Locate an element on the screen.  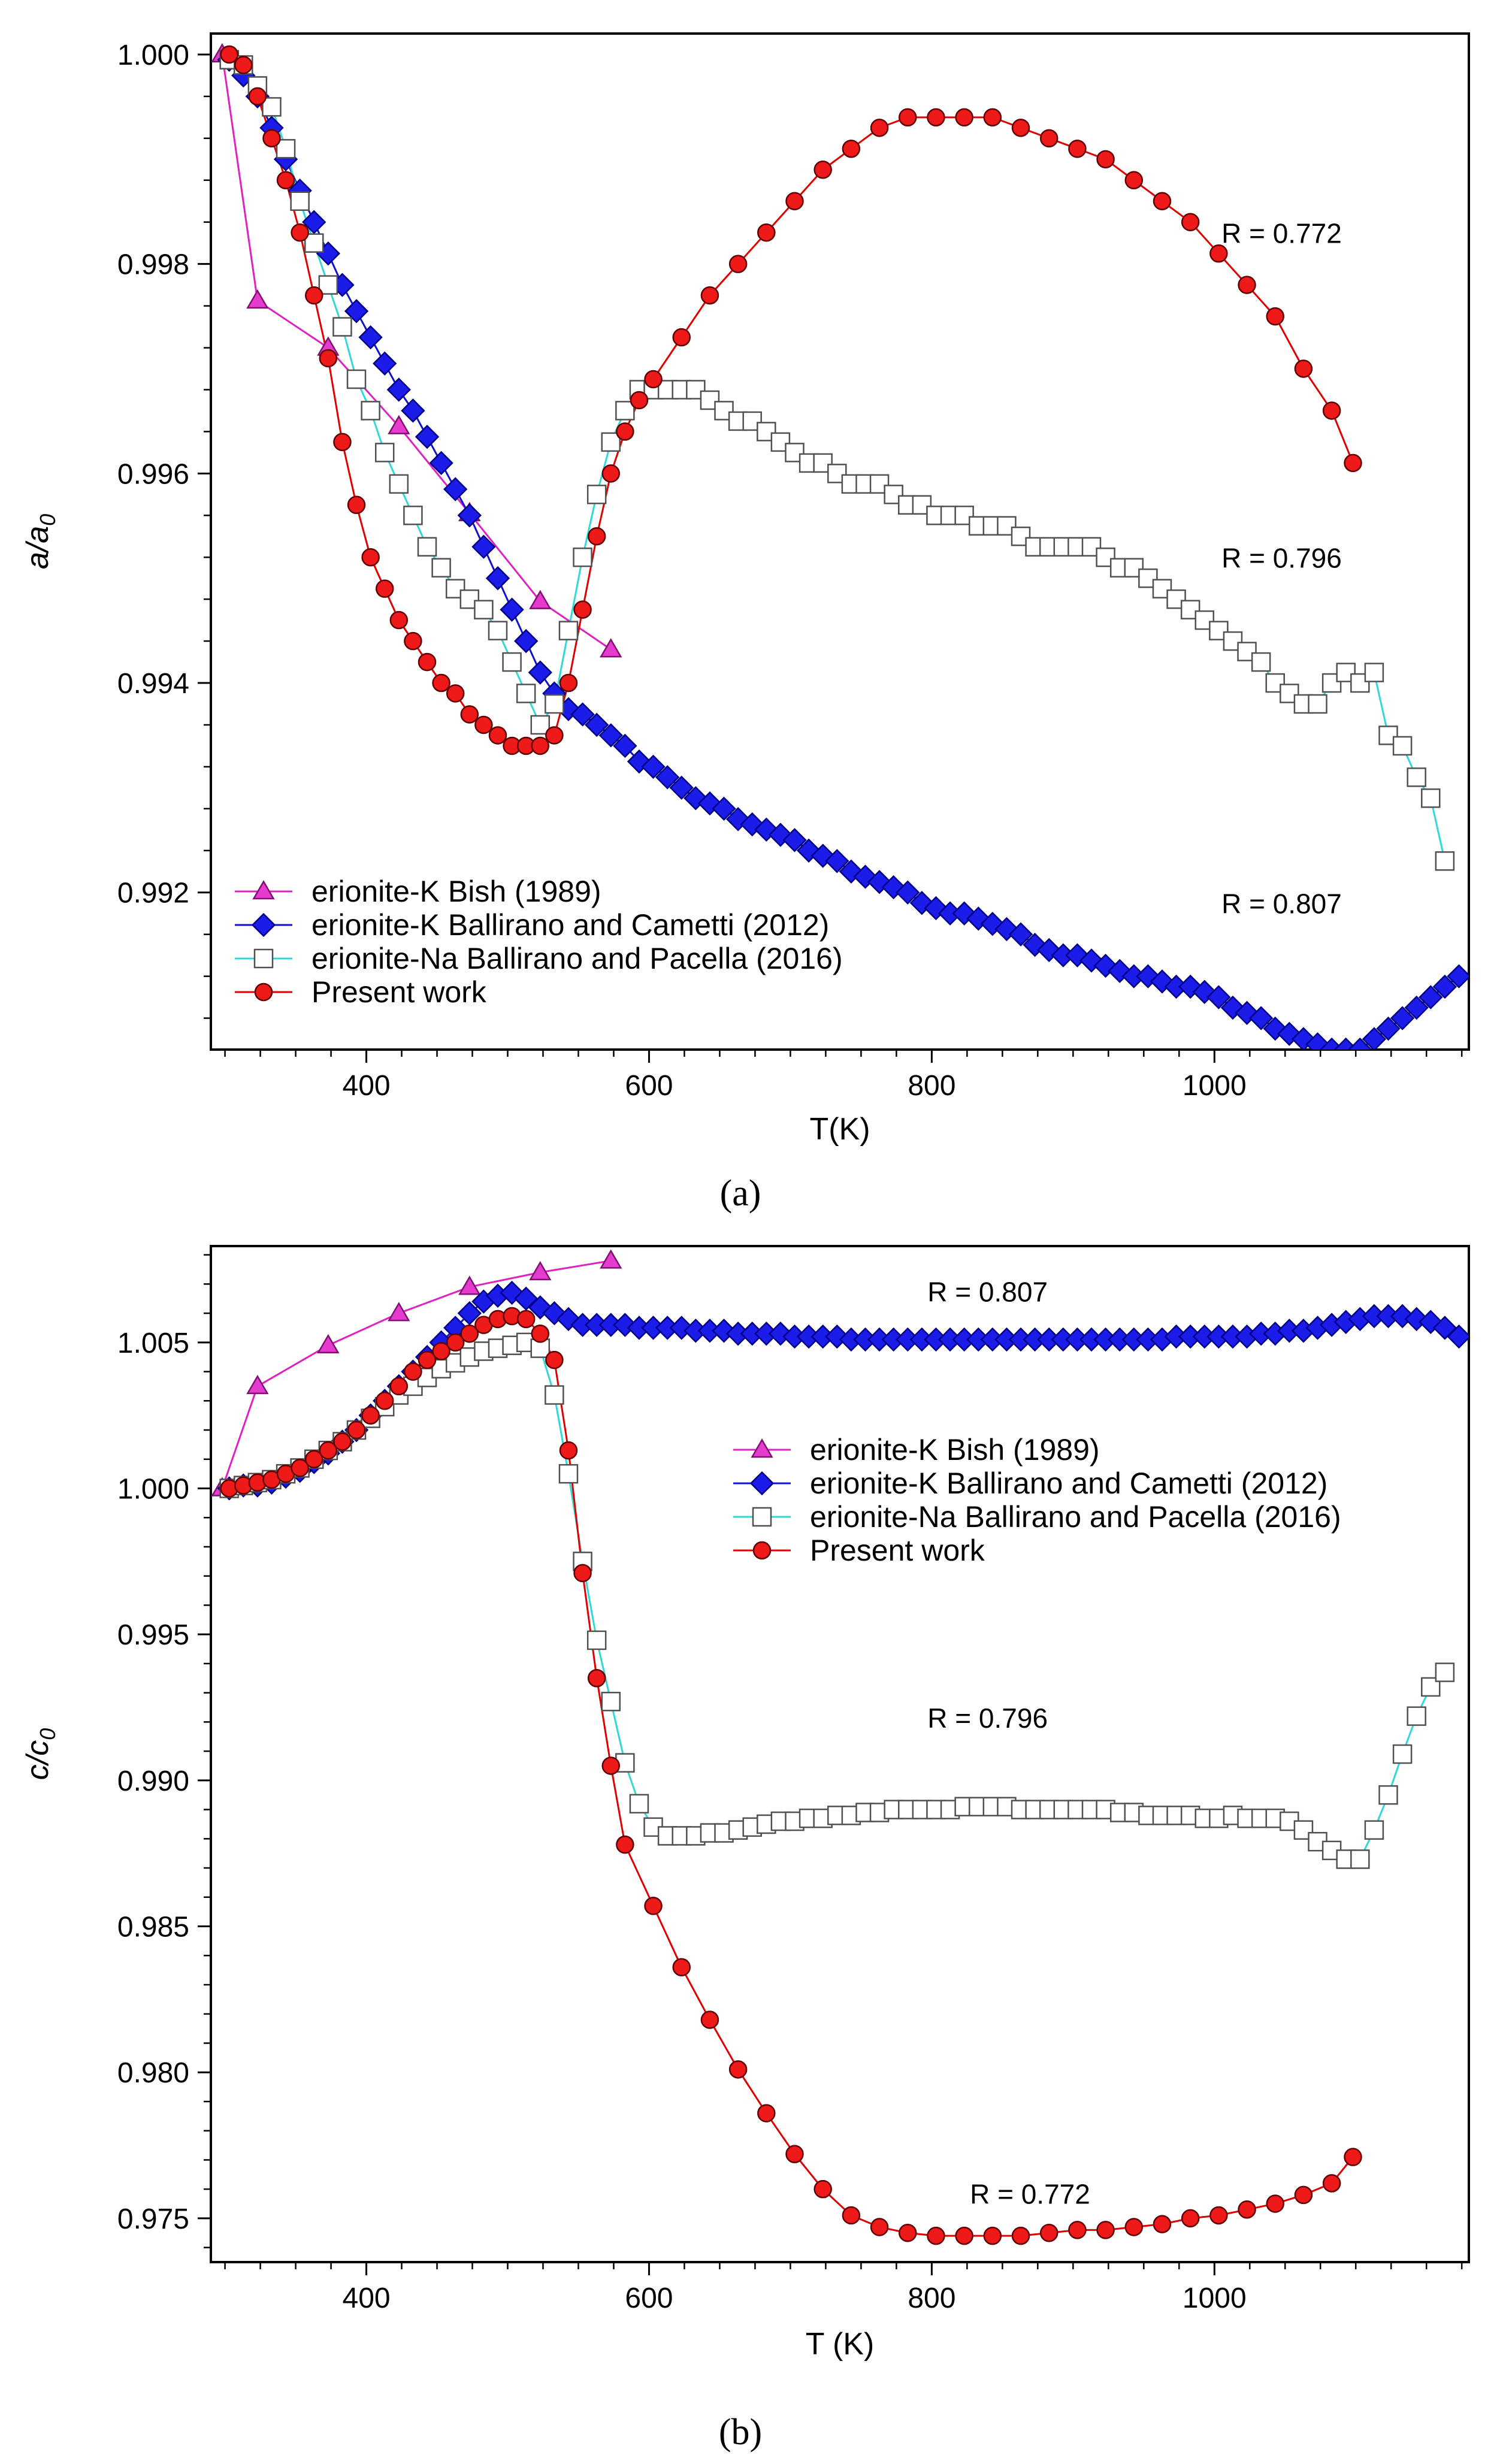
annotation-r-value: R = 0.796 is located at coordinates (987, 1718).